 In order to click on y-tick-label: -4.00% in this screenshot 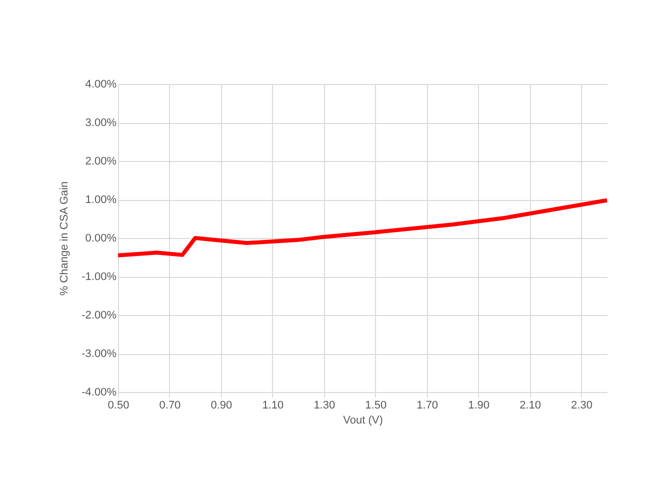, I will do `click(99, 392)`.